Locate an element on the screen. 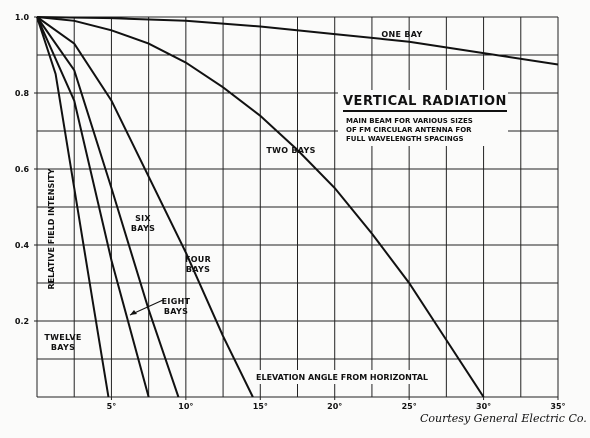 Image resolution: width=590 pixels, height=438 pixels. x-tick-label: 15° is located at coordinates (260, 406).